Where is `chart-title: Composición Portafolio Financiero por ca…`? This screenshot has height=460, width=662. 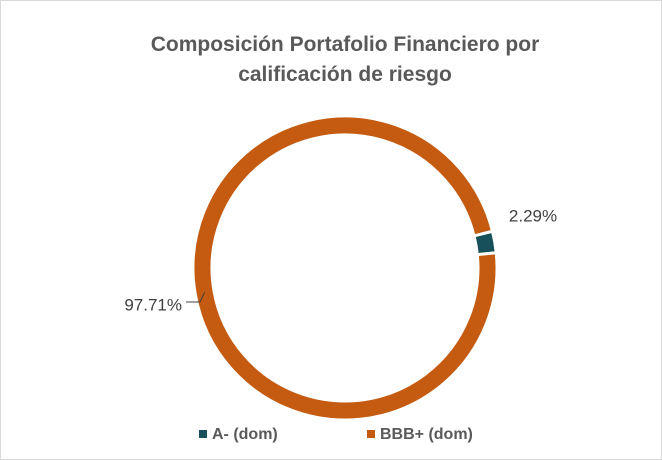 chart-title: Composición Portafolio Financiero por ca… is located at coordinates (345, 59).